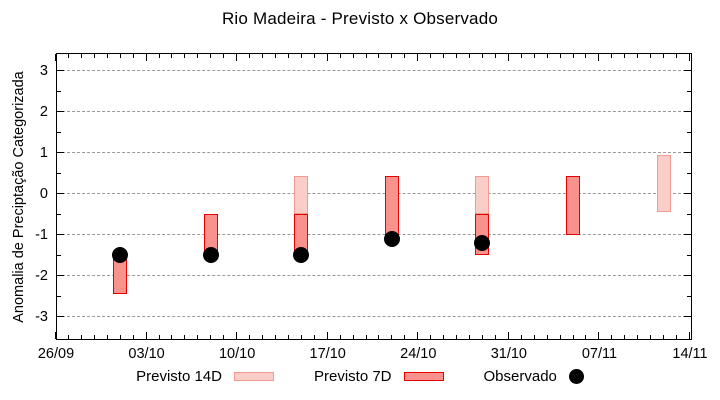  I want to click on legend-item: Observado, so click(534, 376).